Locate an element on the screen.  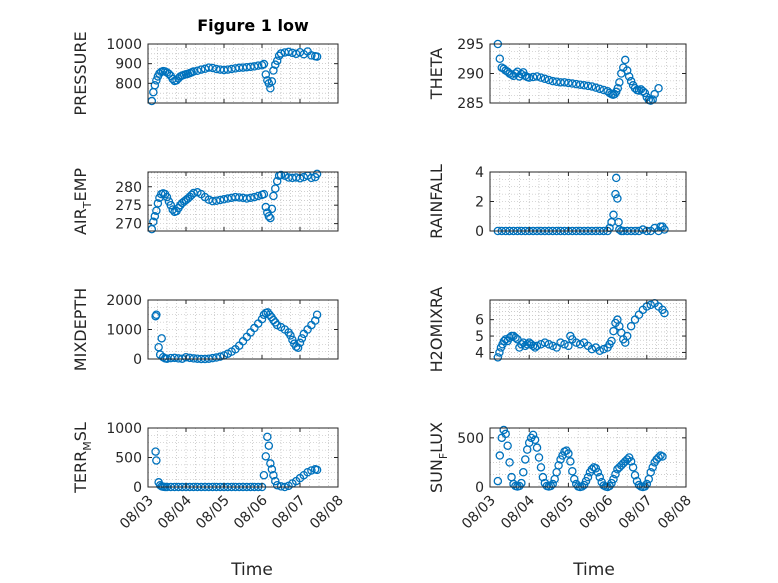
y-tick-label: 5 is located at coordinates (479, 337).